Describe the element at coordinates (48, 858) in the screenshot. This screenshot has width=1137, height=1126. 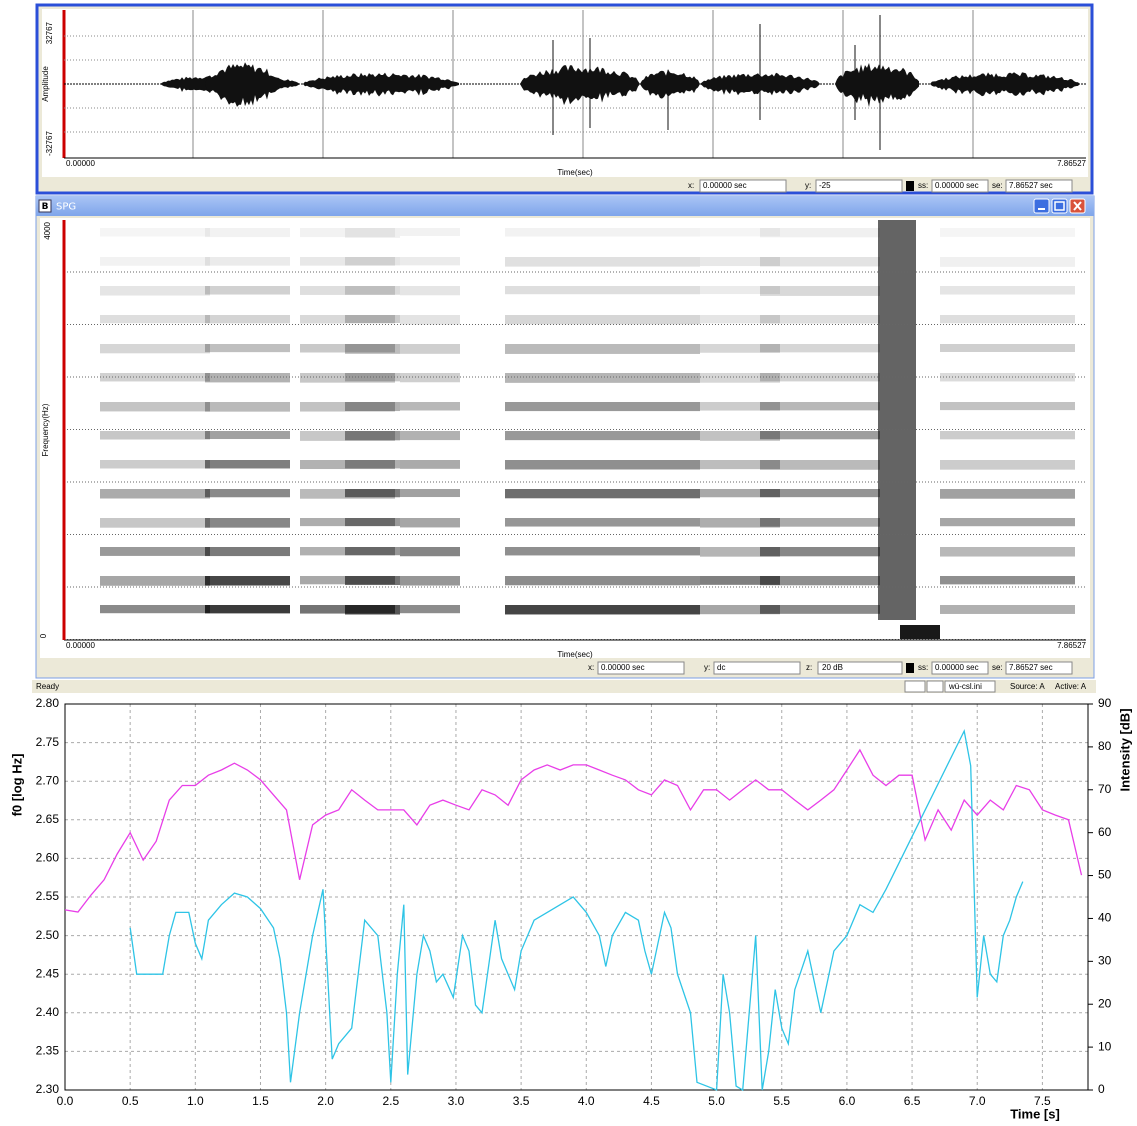
I see `y-tick-label: 2.60` at that location.